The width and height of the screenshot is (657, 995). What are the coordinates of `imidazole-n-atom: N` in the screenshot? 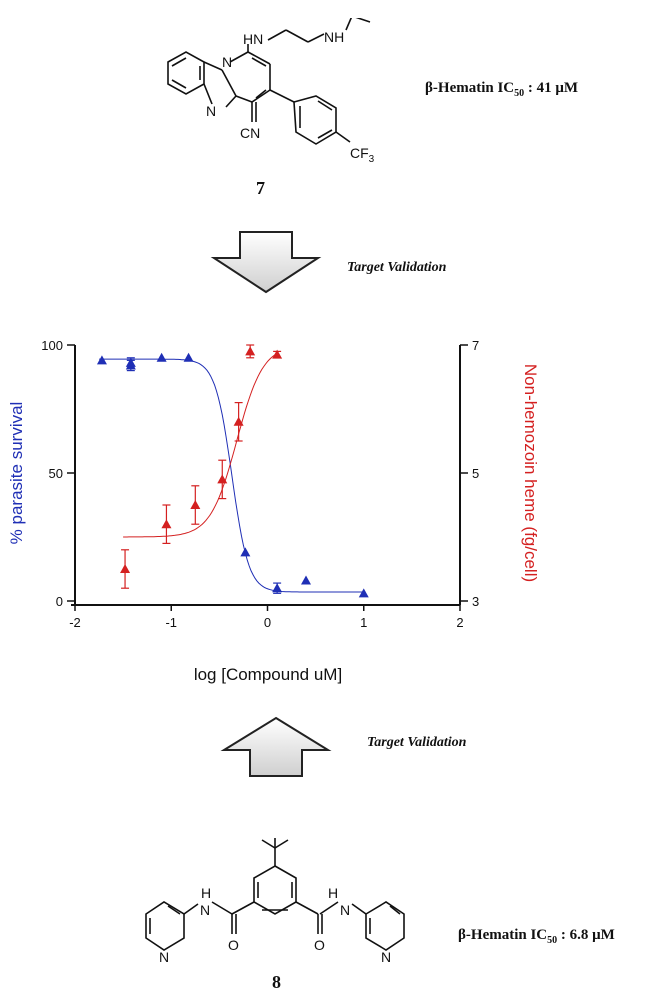 It's located at (211, 111).